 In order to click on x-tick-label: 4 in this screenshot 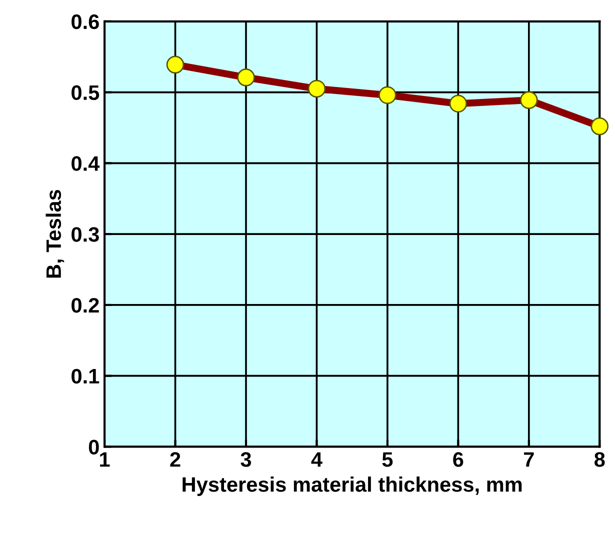, I will do `click(316, 459)`.